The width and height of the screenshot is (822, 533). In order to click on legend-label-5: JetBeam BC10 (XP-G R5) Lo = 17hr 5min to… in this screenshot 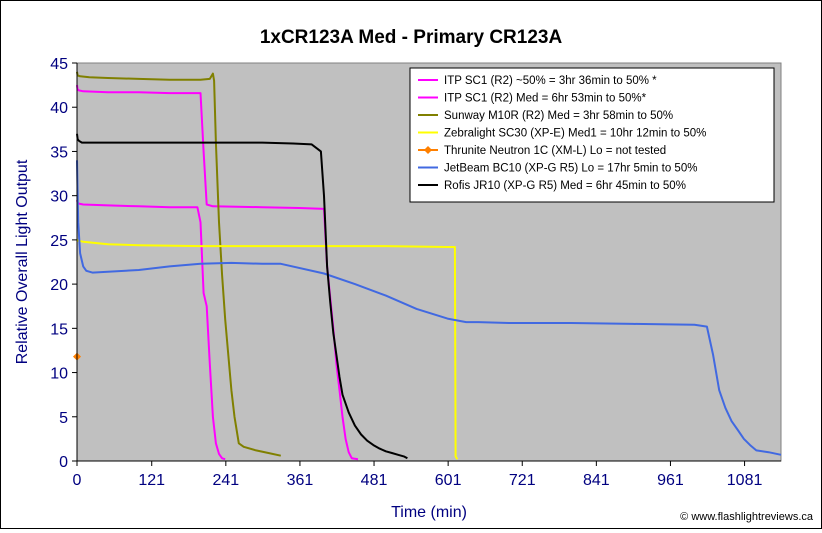, I will do `click(570, 169)`.